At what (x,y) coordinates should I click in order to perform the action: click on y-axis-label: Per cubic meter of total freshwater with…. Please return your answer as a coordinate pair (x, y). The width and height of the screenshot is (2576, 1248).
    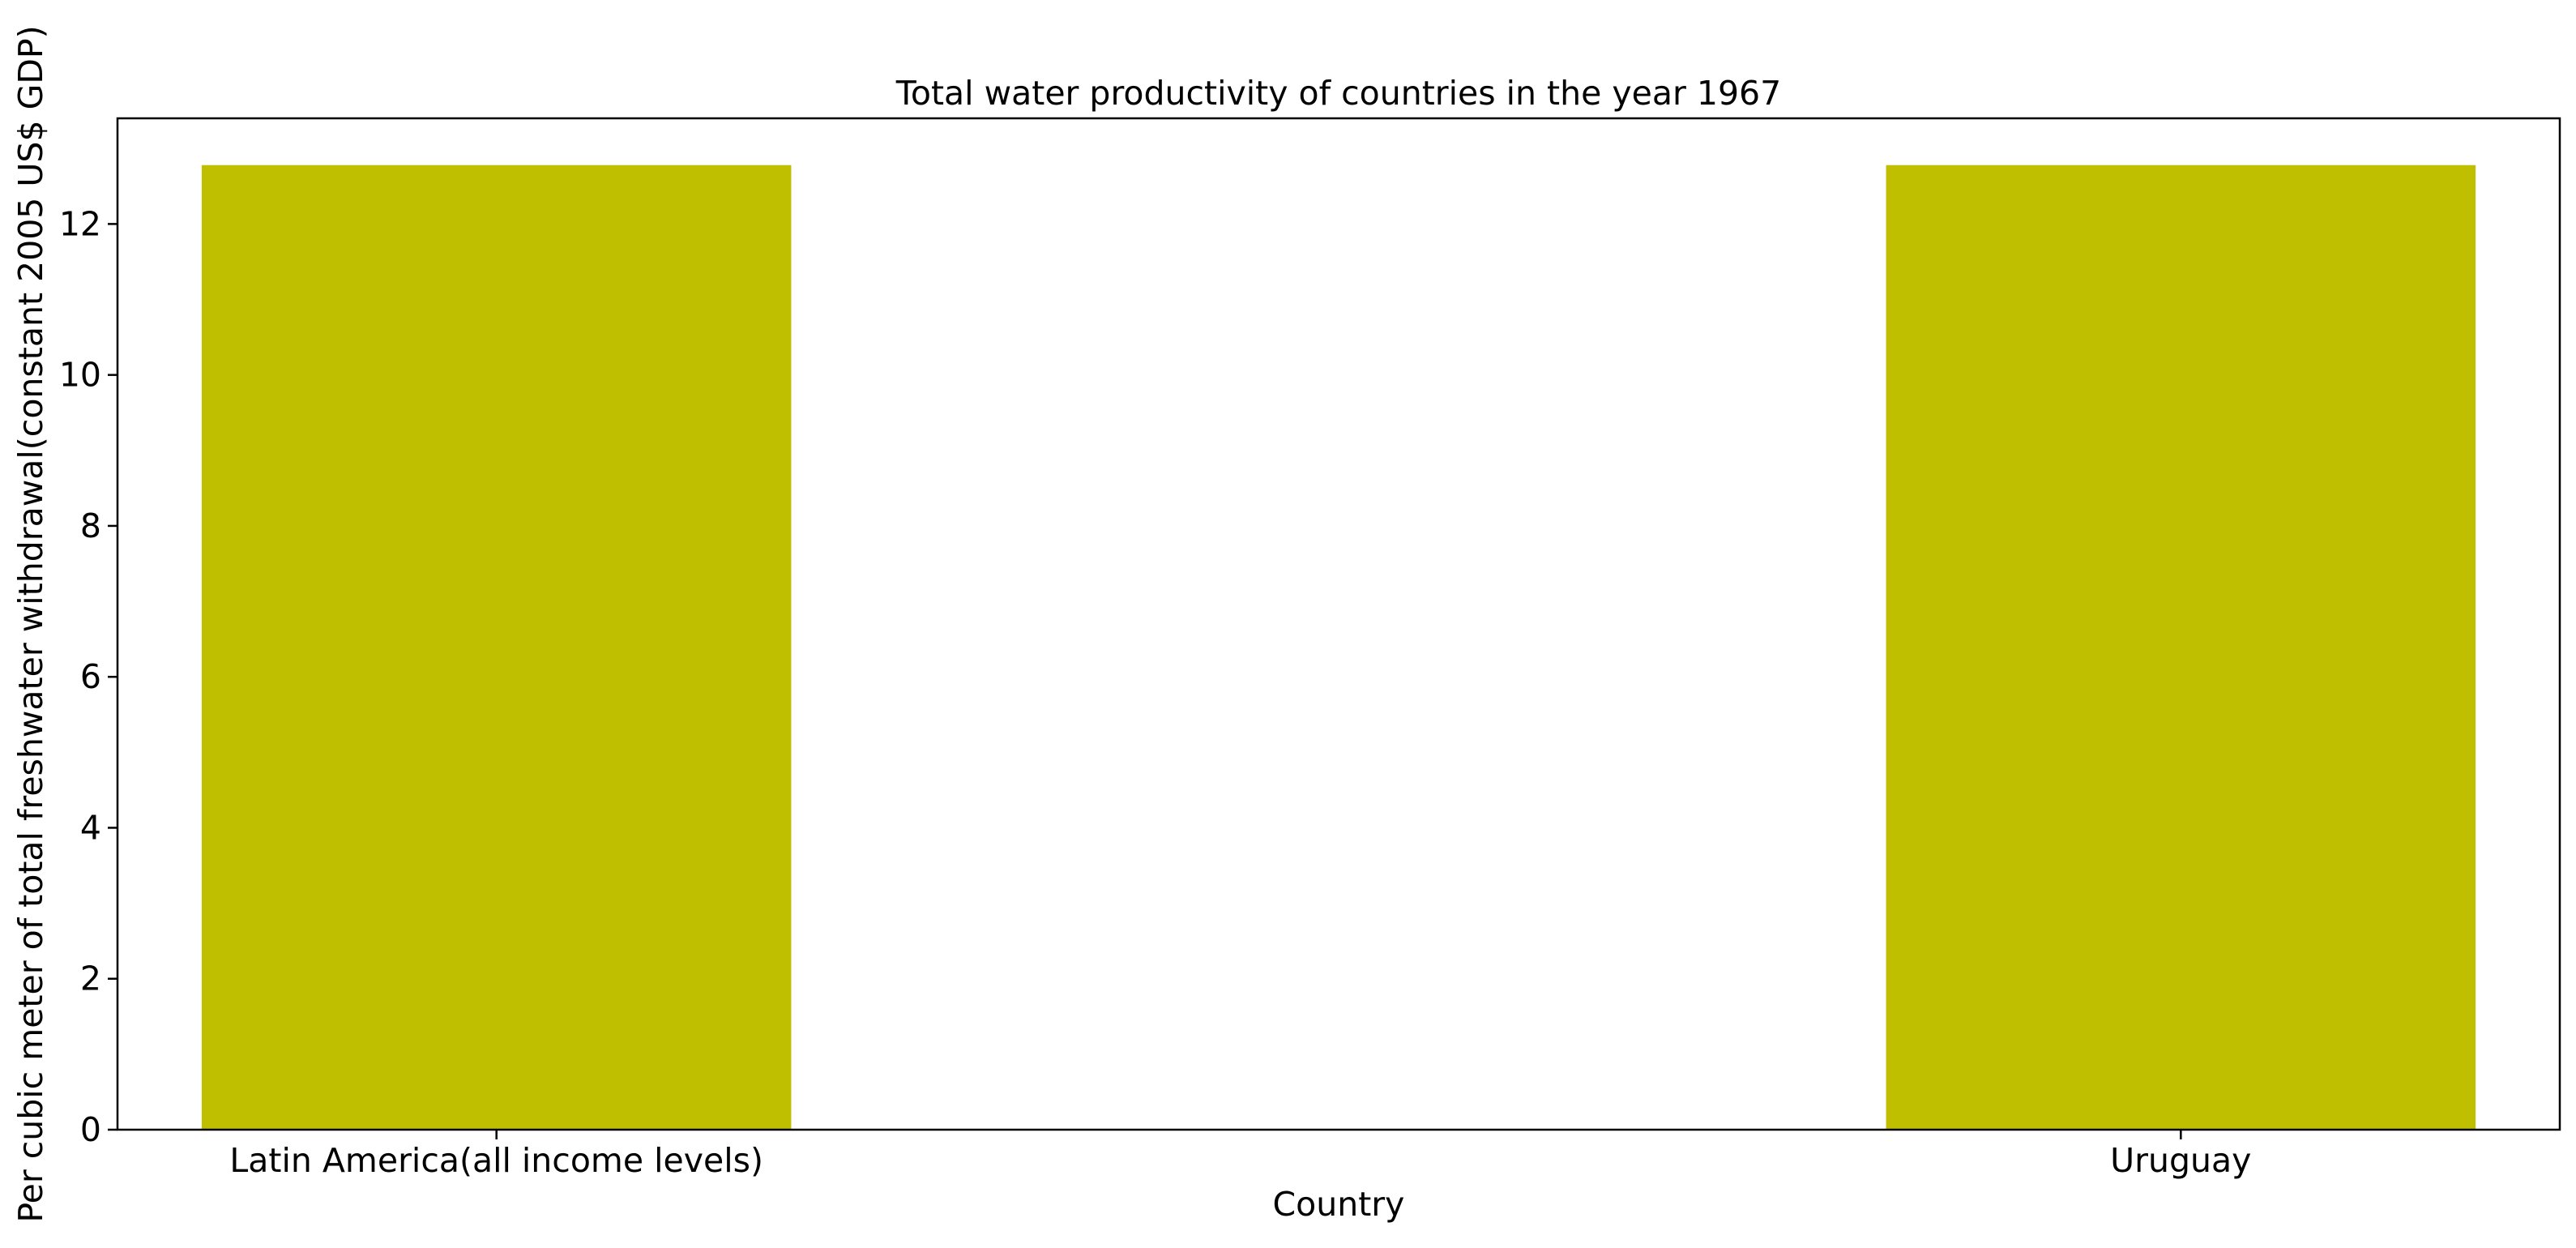
    Looking at the image, I should click on (30, 623).